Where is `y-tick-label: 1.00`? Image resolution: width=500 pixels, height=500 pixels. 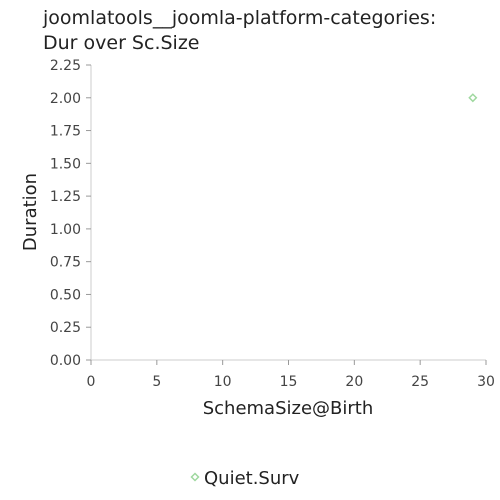
y-tick-label: 1.00 is located at coordinates (65, 230).